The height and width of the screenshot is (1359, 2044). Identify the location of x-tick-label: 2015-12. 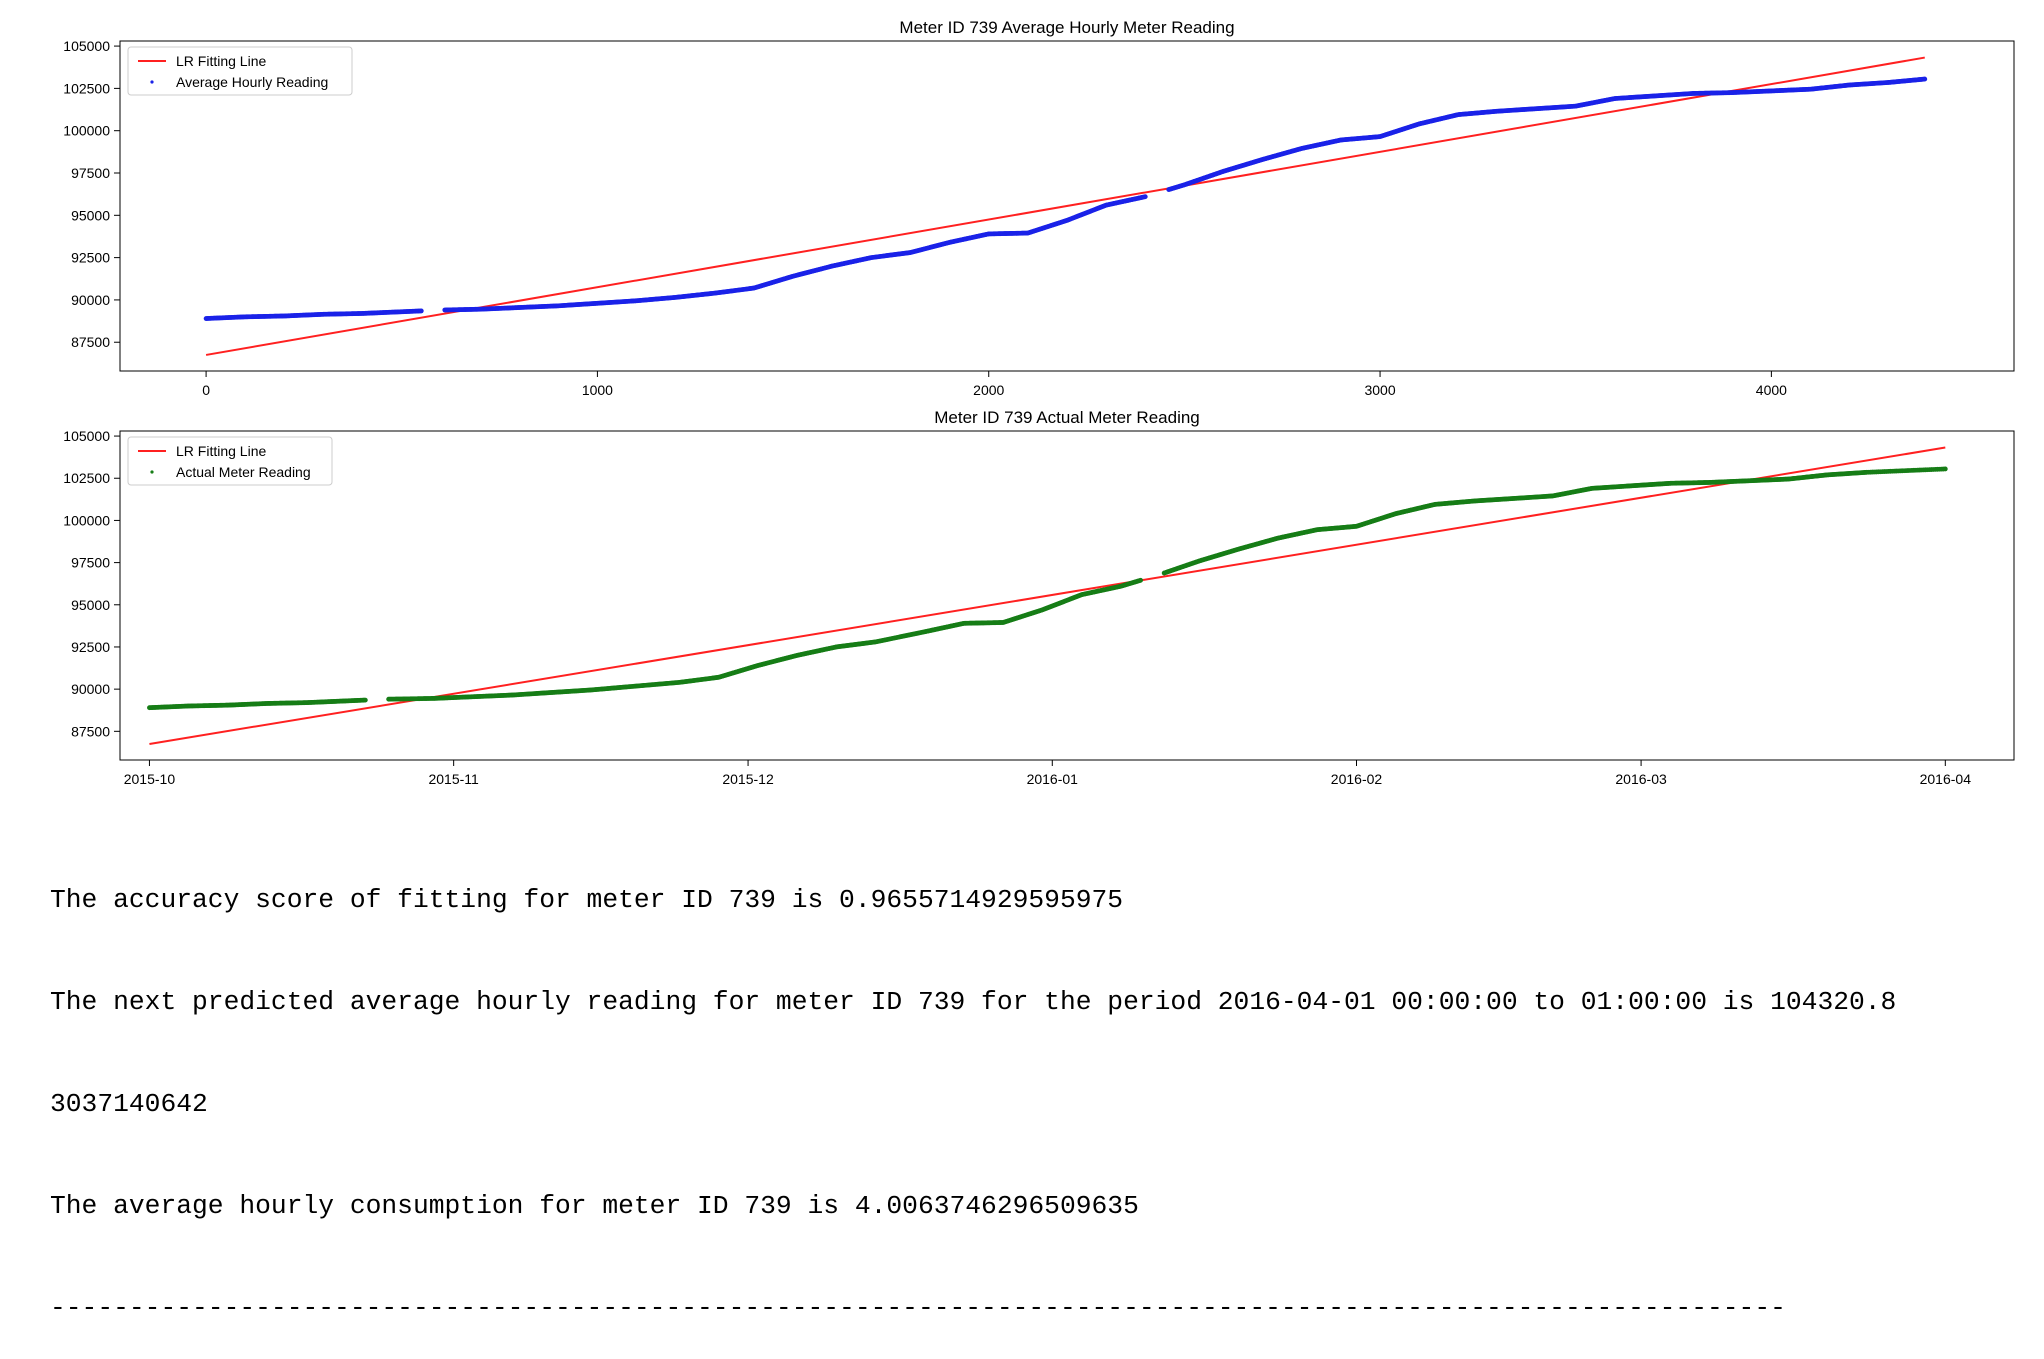
(748, 779).